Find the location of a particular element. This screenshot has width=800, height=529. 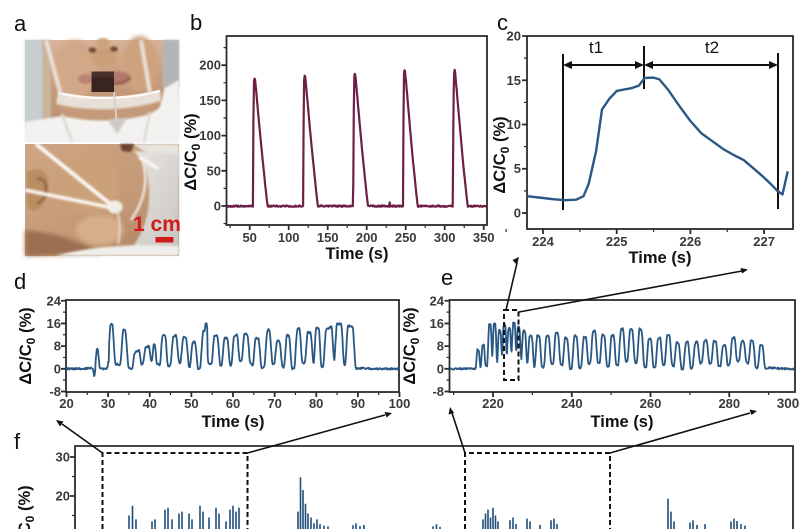

svg-text: 15 is located at coordinates (514, 80).